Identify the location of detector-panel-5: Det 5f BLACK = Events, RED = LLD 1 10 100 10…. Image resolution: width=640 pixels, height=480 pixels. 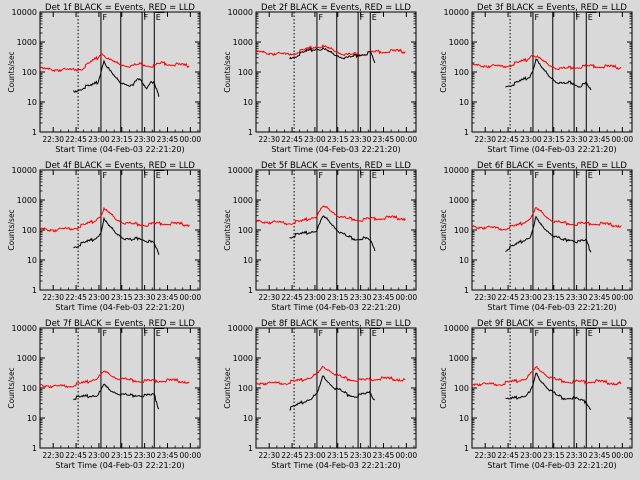
(320, 236).